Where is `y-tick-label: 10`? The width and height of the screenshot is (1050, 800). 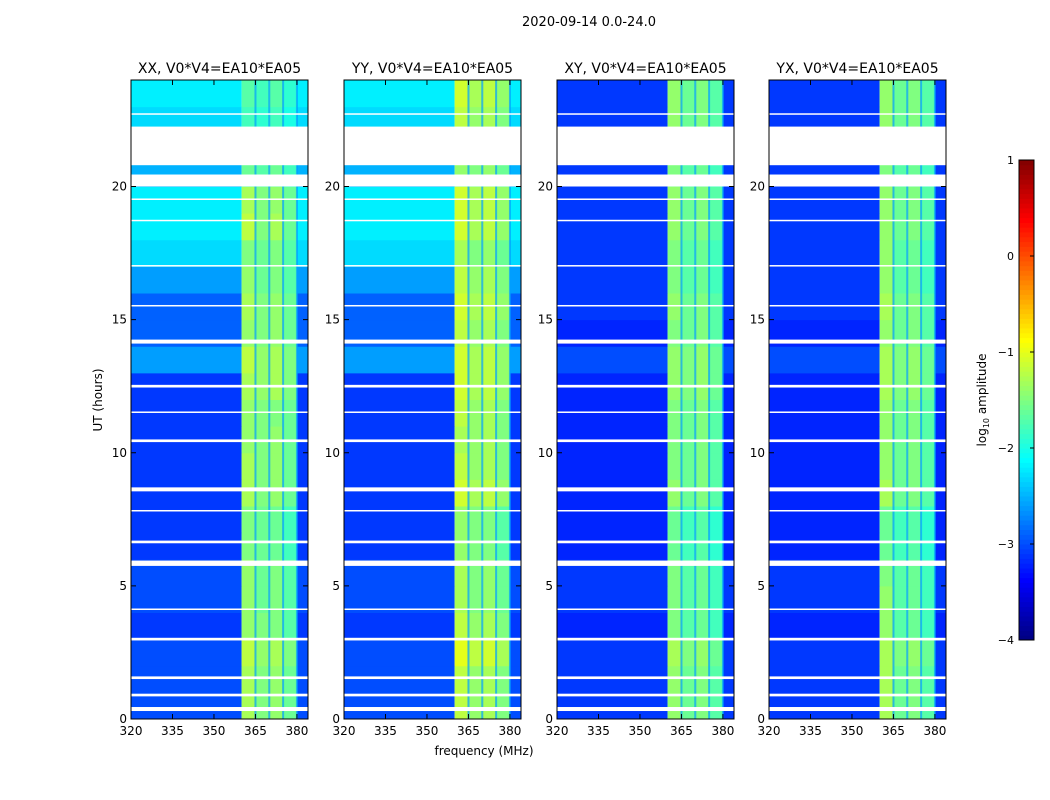 y-tick-label: 10 is located at coordinates (757, 453).